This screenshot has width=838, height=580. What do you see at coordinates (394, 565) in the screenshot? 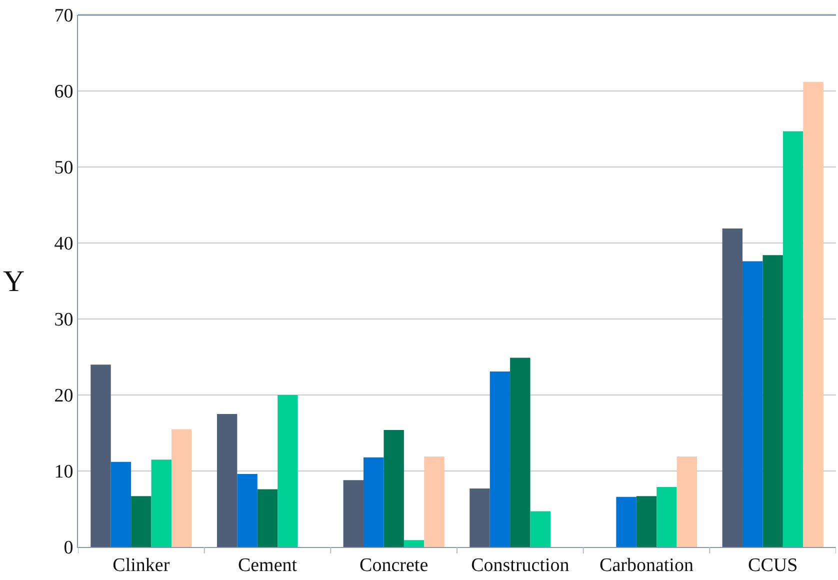
I see `x-tick-label: Concrete` at bounding box center [394, 565].